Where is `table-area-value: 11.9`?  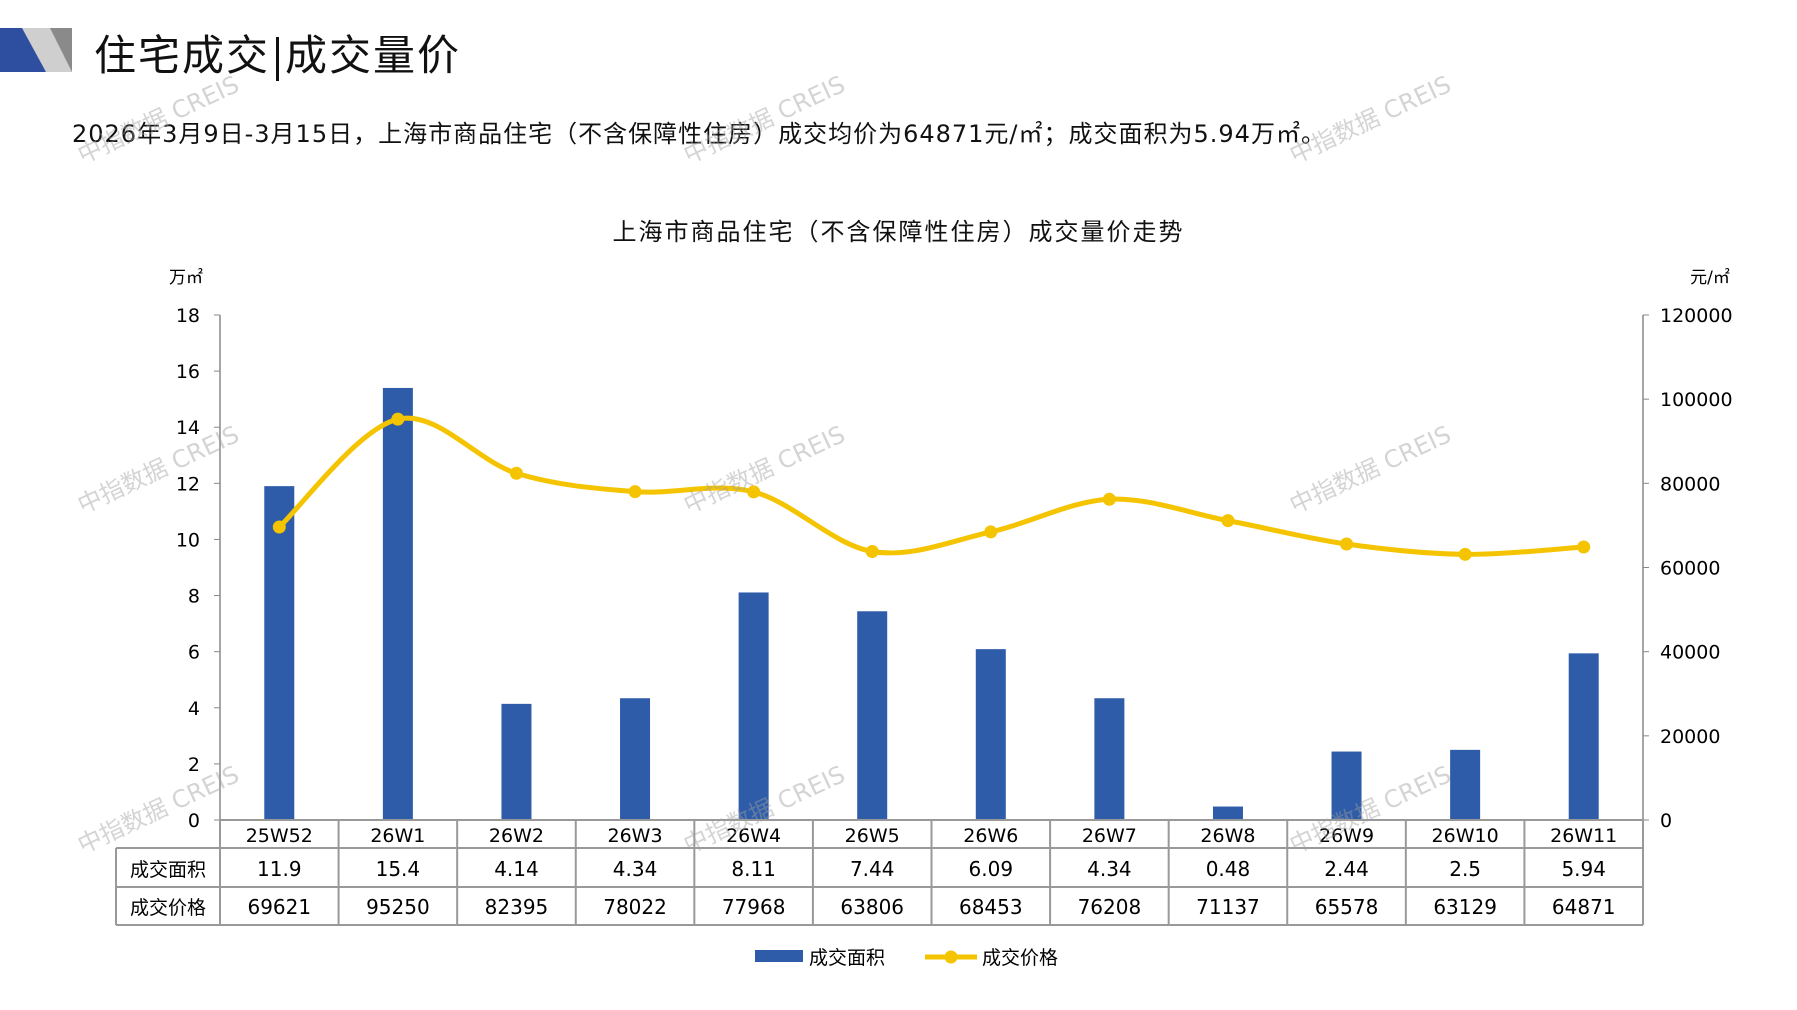 table-area-value: 11.9 is located at coordinates (279, 869).